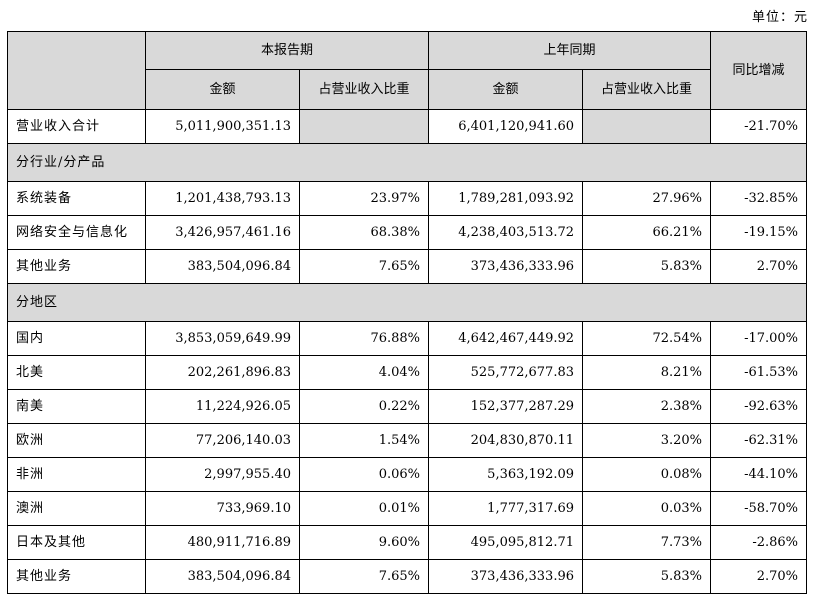 Image resolution: width=822 pixels, height=609 pixels. What do you see at coordinates (647, 338) in the screenshot?
I see `prior-share-cell: 72.54%` at bounding box center [647, 338].